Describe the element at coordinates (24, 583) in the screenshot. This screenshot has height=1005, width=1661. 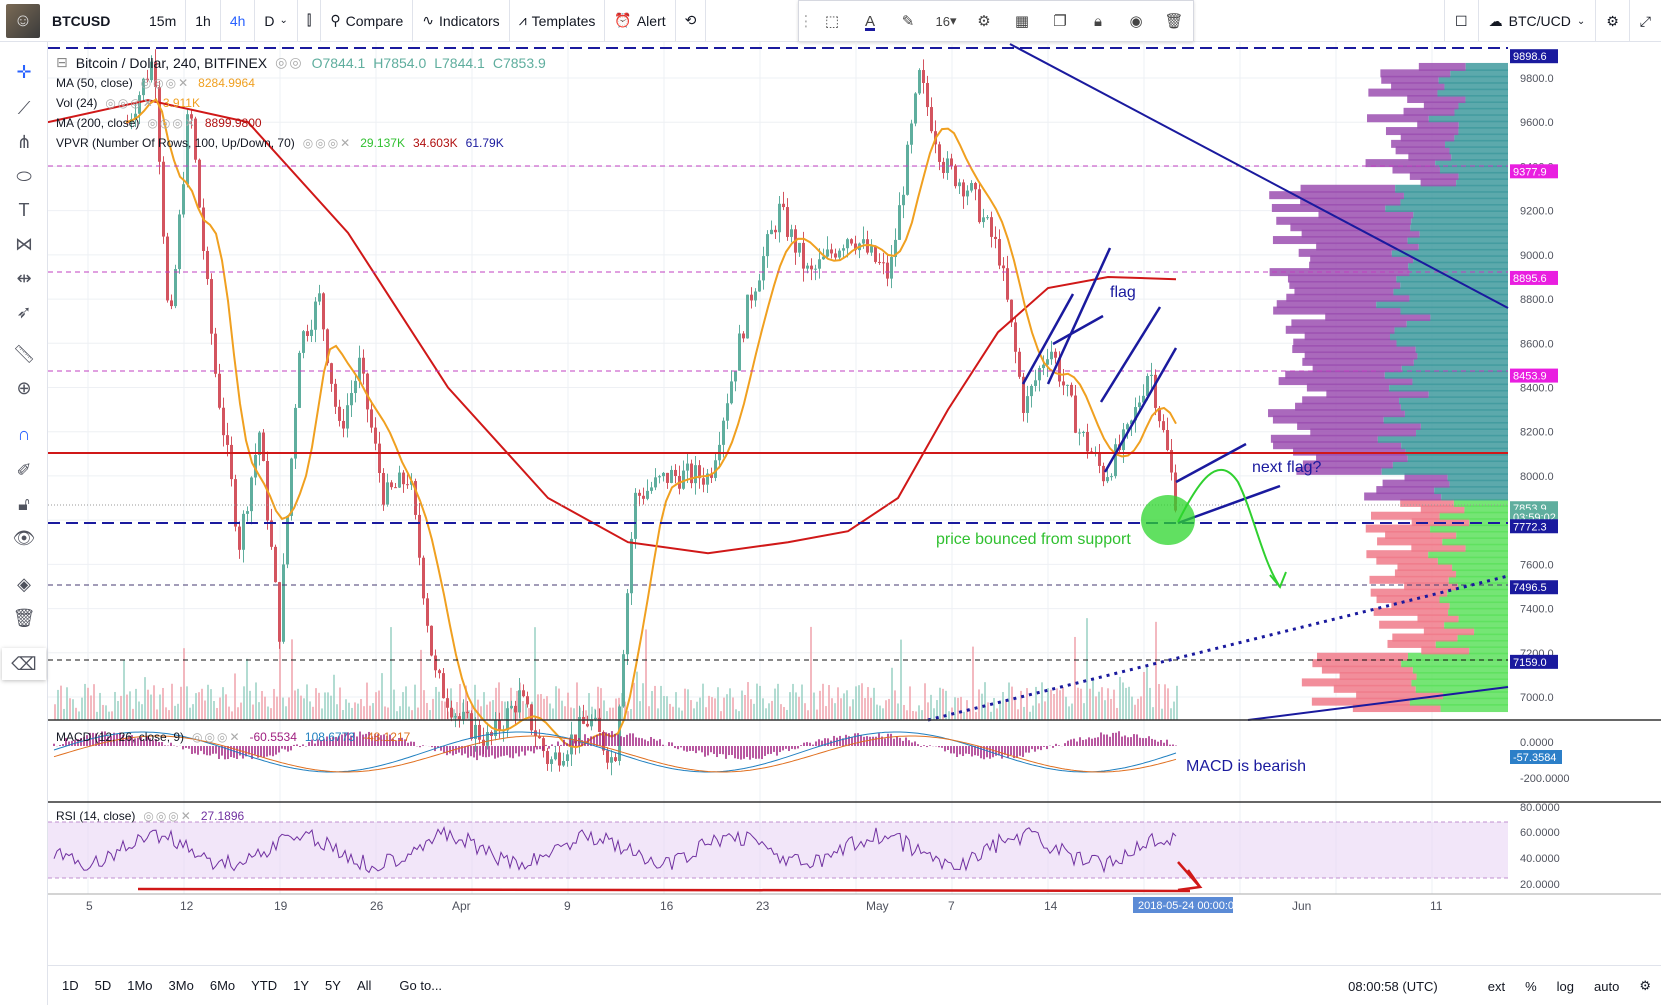
I see `layers-icon: ◈` at that location.